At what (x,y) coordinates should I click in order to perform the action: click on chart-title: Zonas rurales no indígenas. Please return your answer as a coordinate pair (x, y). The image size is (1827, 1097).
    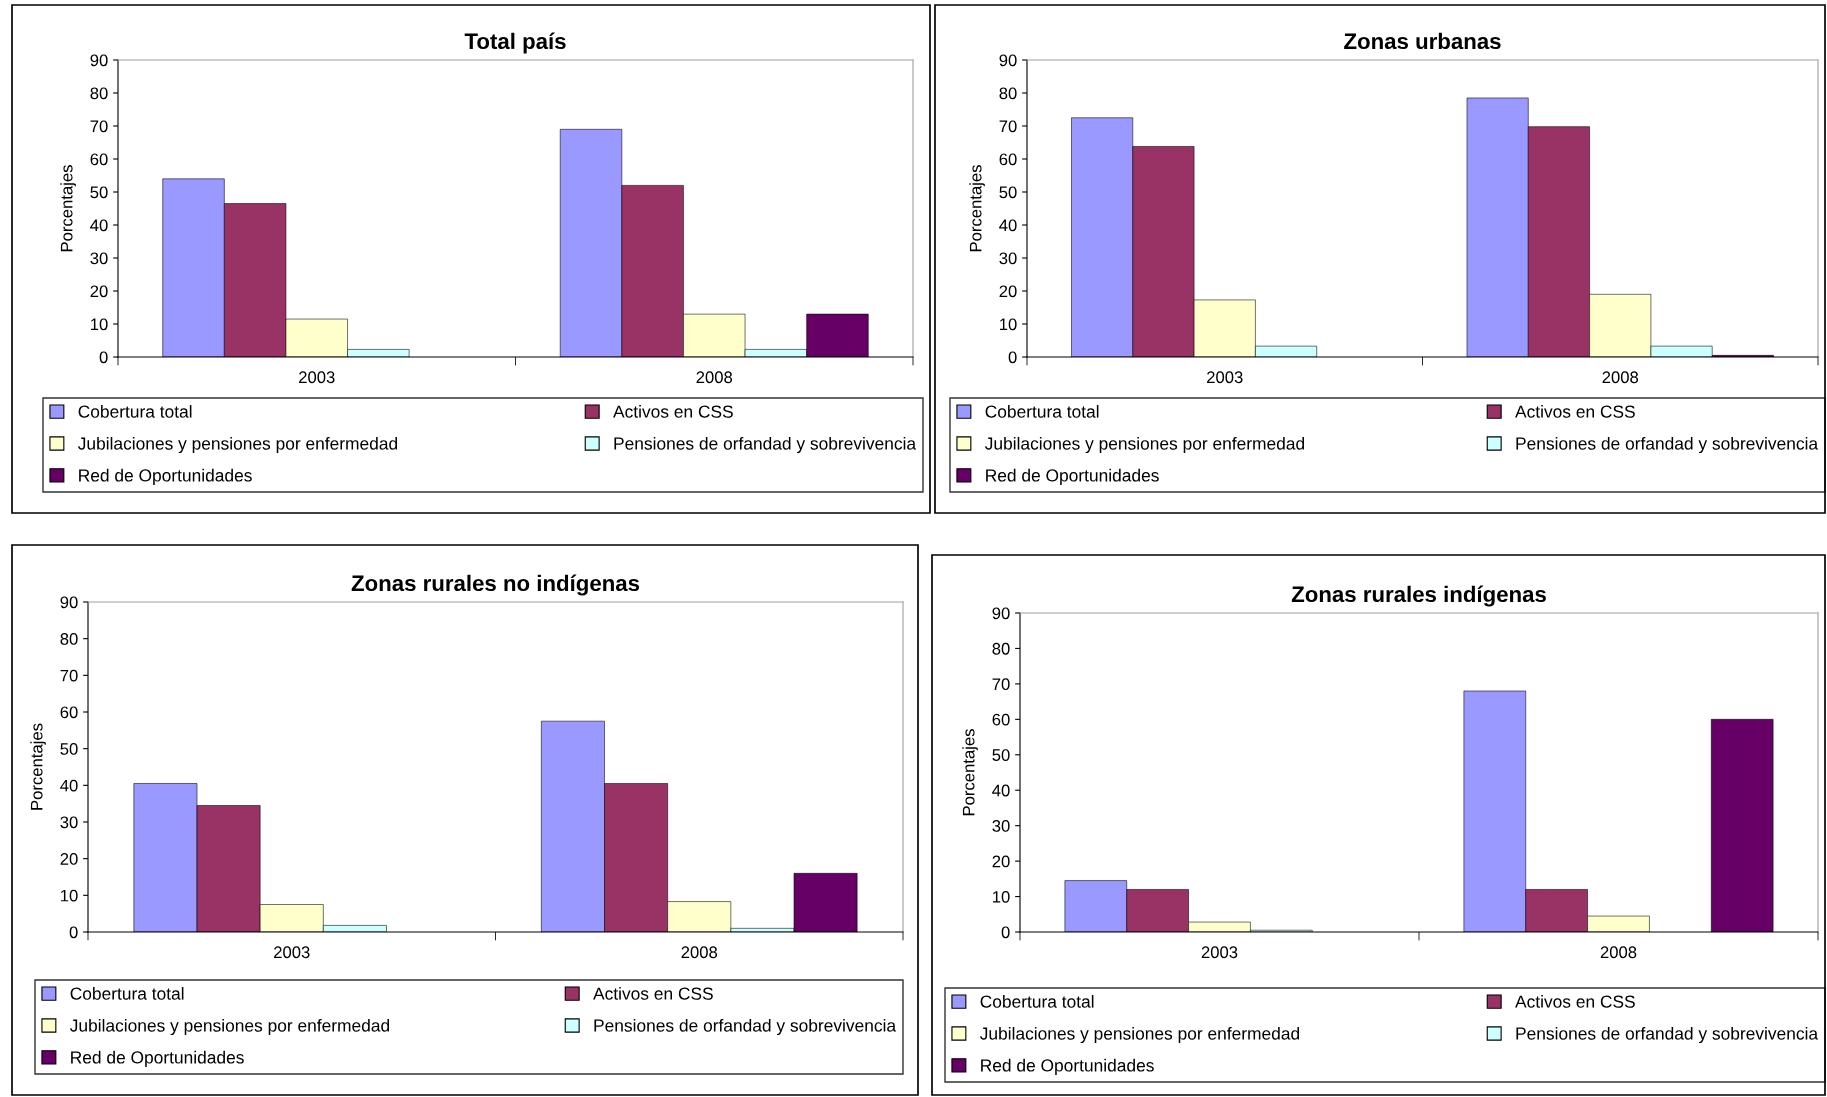
    Looking at the image, I should click on (495, 585).